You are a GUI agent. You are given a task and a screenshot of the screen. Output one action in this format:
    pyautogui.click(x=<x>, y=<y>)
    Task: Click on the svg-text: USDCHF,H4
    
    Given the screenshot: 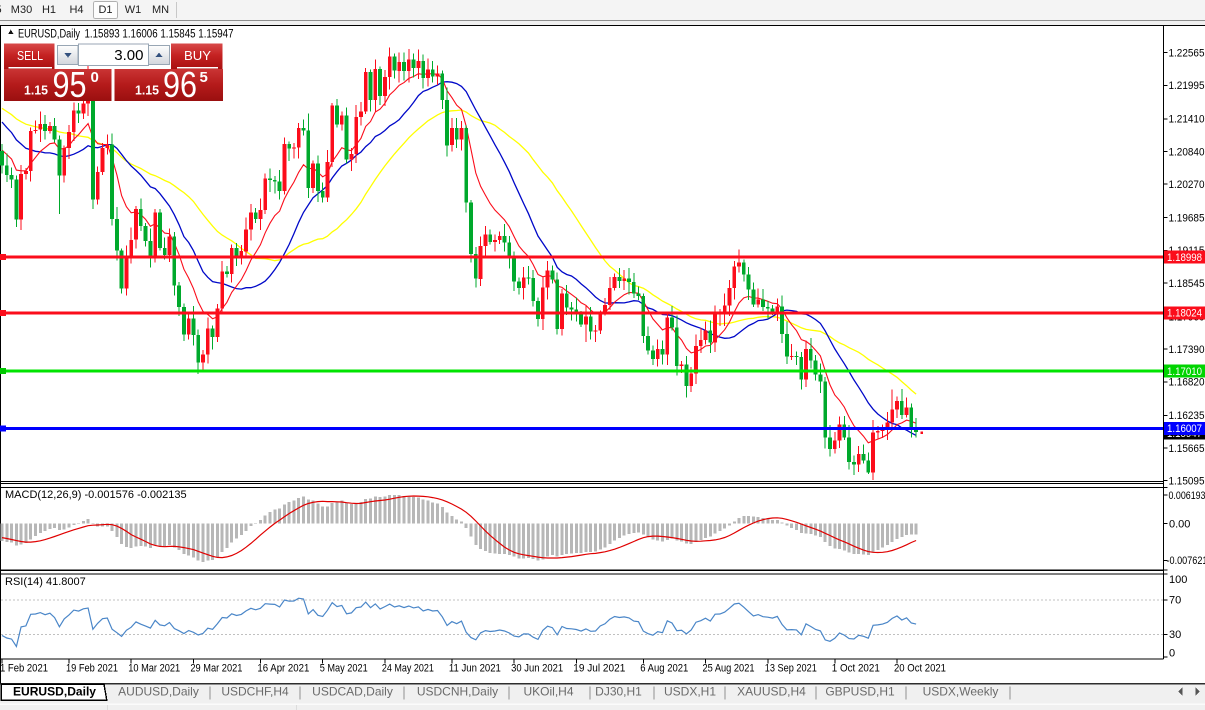 What is the action you would take?
    pyautogui.click(x=255, y=692)
    